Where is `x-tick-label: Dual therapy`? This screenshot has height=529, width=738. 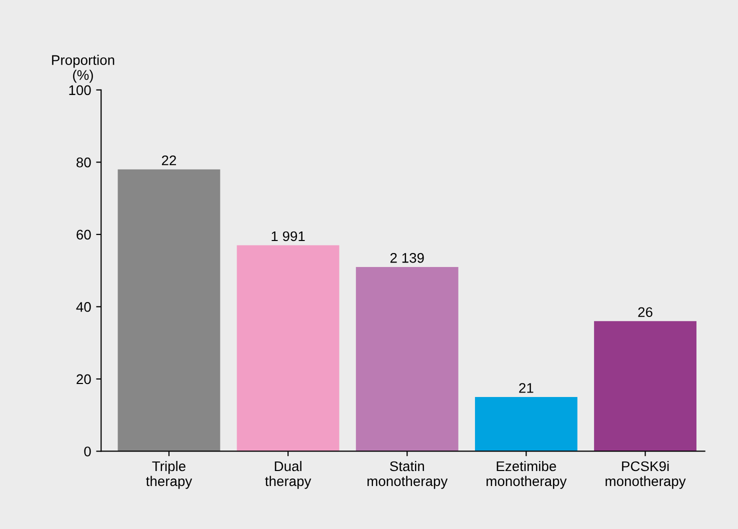 x-tick-label: Dual therapy is located at coordinates (288, 474).